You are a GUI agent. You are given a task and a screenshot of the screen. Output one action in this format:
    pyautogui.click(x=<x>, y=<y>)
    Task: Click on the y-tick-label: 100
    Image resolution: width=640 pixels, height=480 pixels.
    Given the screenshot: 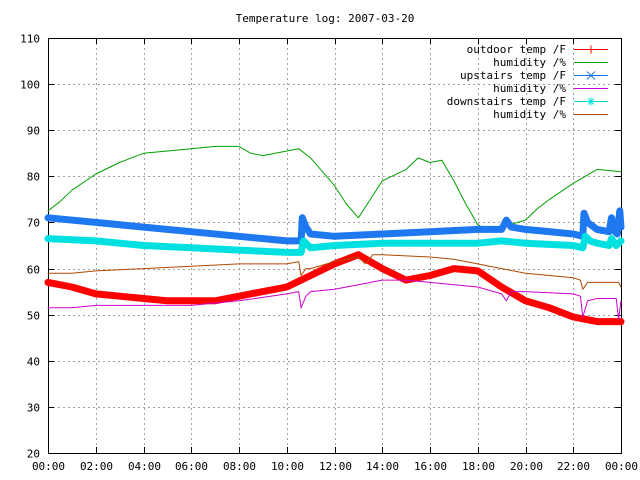 What is the action you would take?
    pyautogui.click(x=30, y=85)
    